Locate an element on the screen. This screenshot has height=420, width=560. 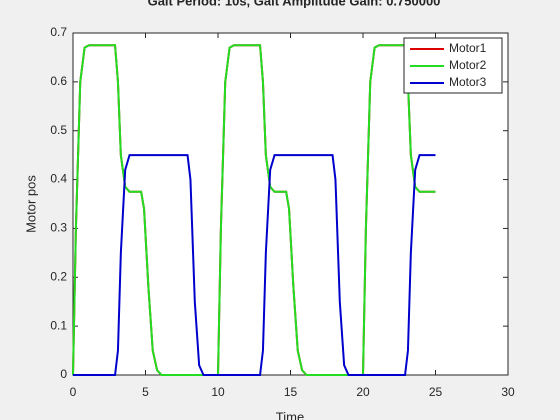
x-tick-label: 10 is located at coordinates (218, 392).